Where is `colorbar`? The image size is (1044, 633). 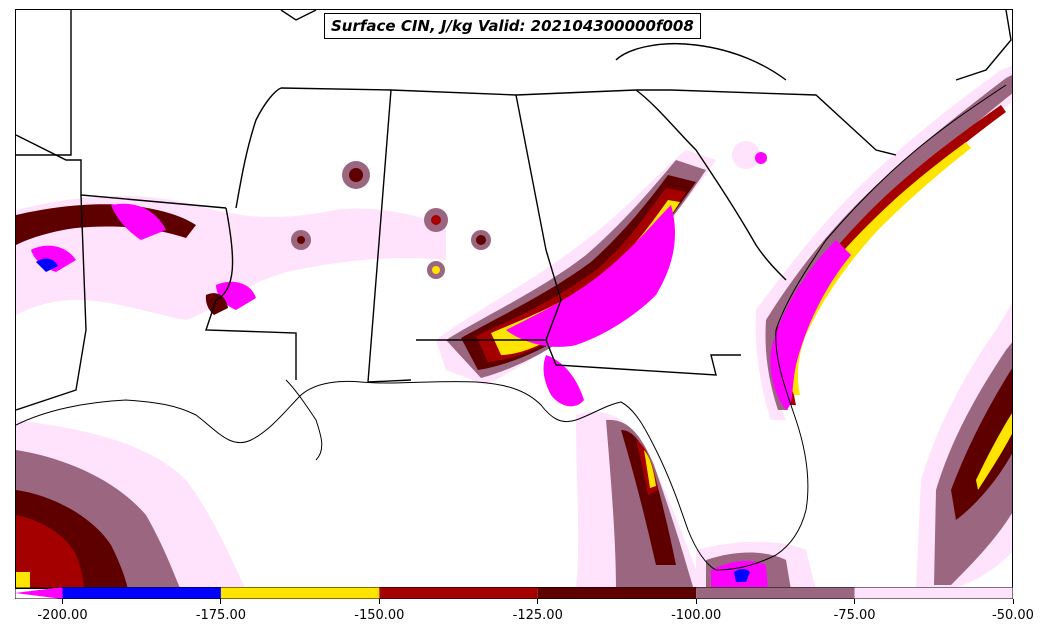
colorbar is located at coordinates (514, 593).